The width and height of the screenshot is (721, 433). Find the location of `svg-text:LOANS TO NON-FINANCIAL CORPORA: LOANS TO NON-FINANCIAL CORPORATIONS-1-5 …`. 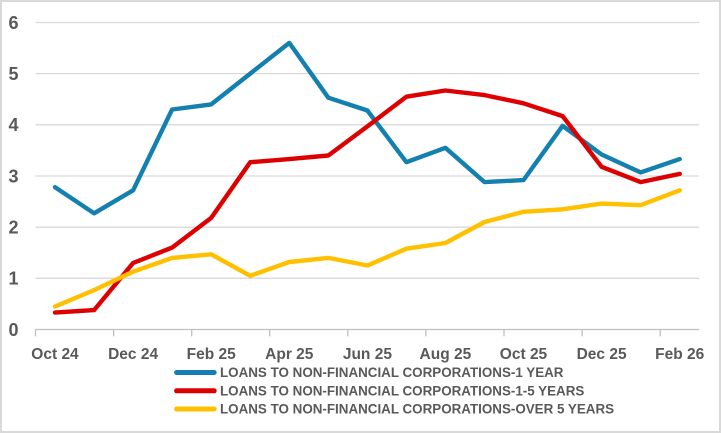

svg-text:LOANS TO NON-FINANCIAL CORPORA: LOANS TO NON-FINANCIAL CORPORATIONS-1-5 … is located at coordinates (402, 390).